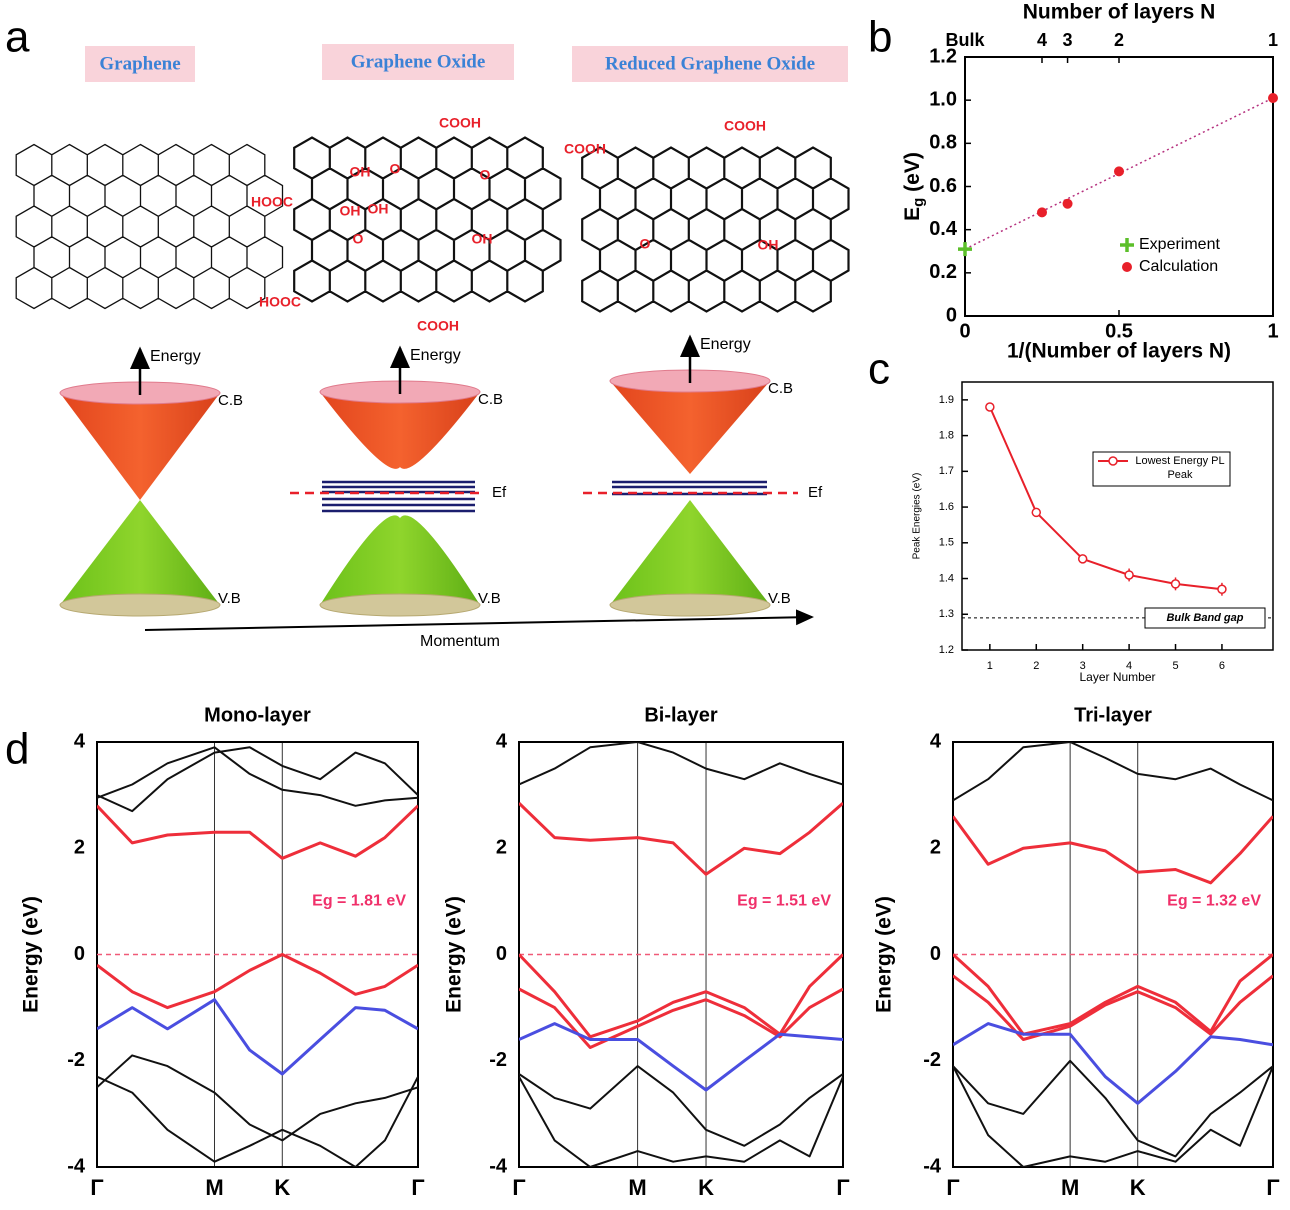 This screenshot has width=1290, height=1210. What do you see at coordinates (230, 400) in the screenshot?
I see `cb-label: C.B` at bounding box center [230, 400].